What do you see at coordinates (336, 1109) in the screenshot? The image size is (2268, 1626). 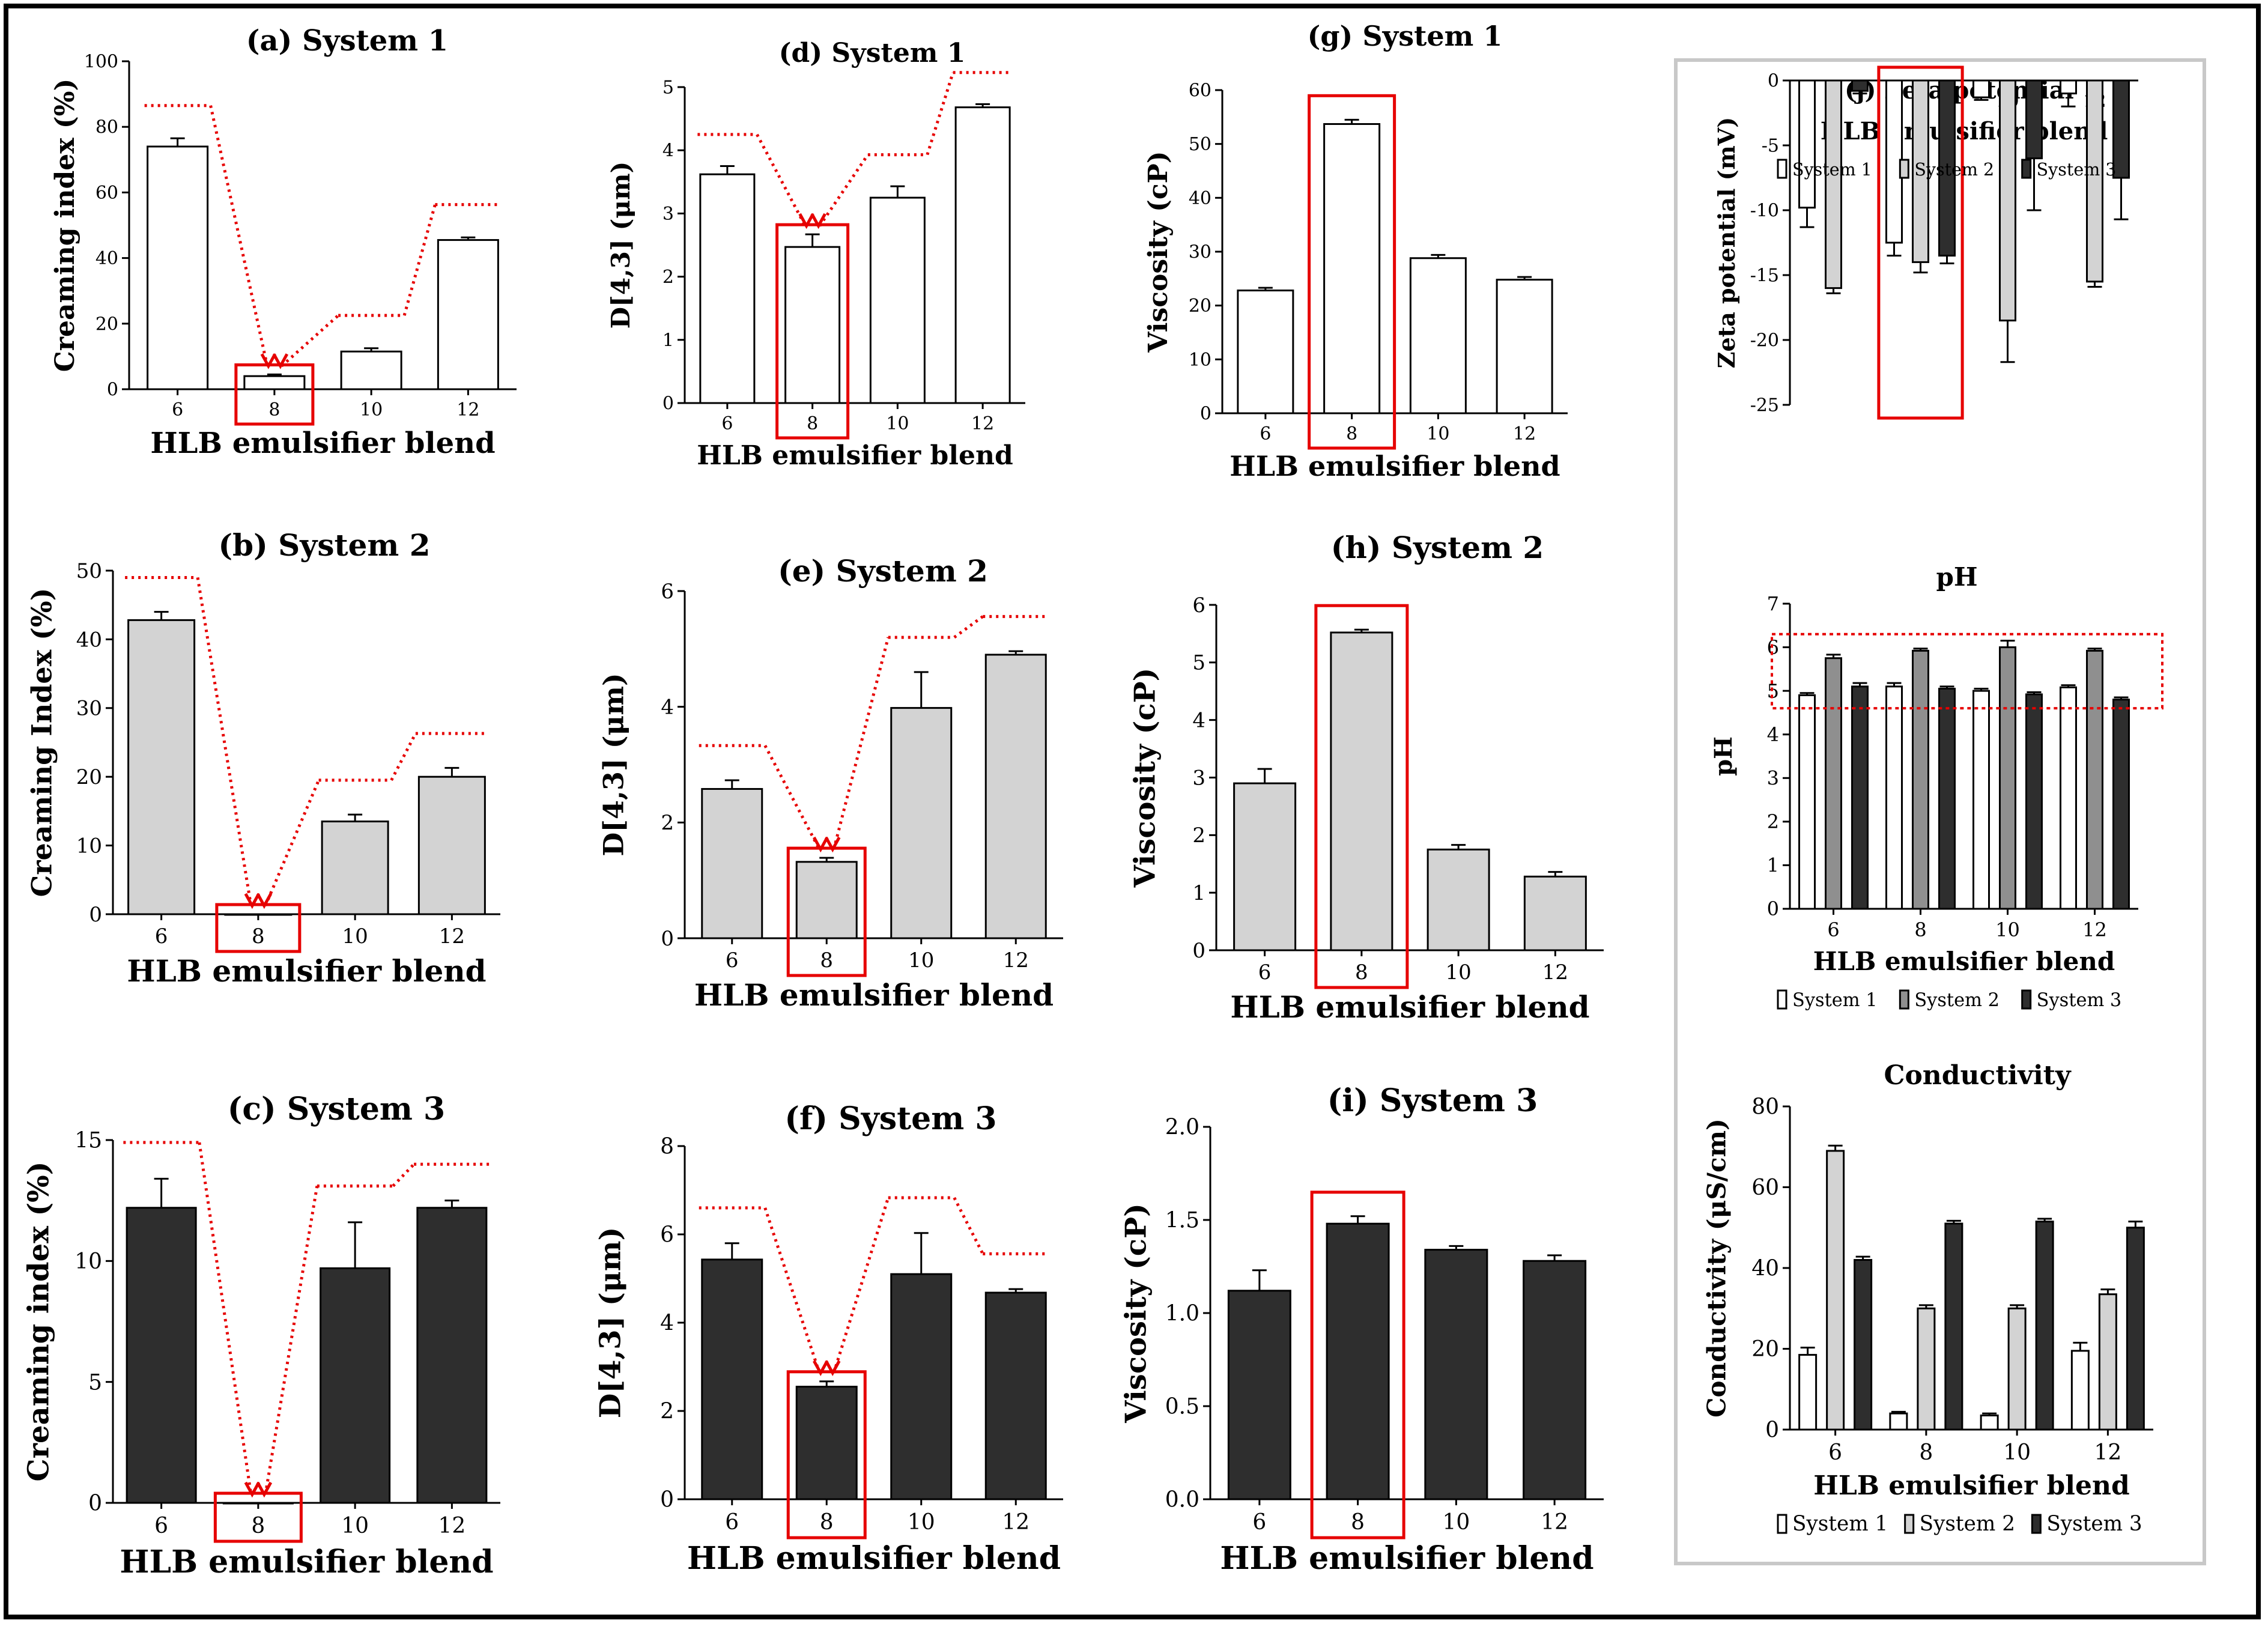 I see `chart-title: (c) System 3` at bounding box center [336, 1109].